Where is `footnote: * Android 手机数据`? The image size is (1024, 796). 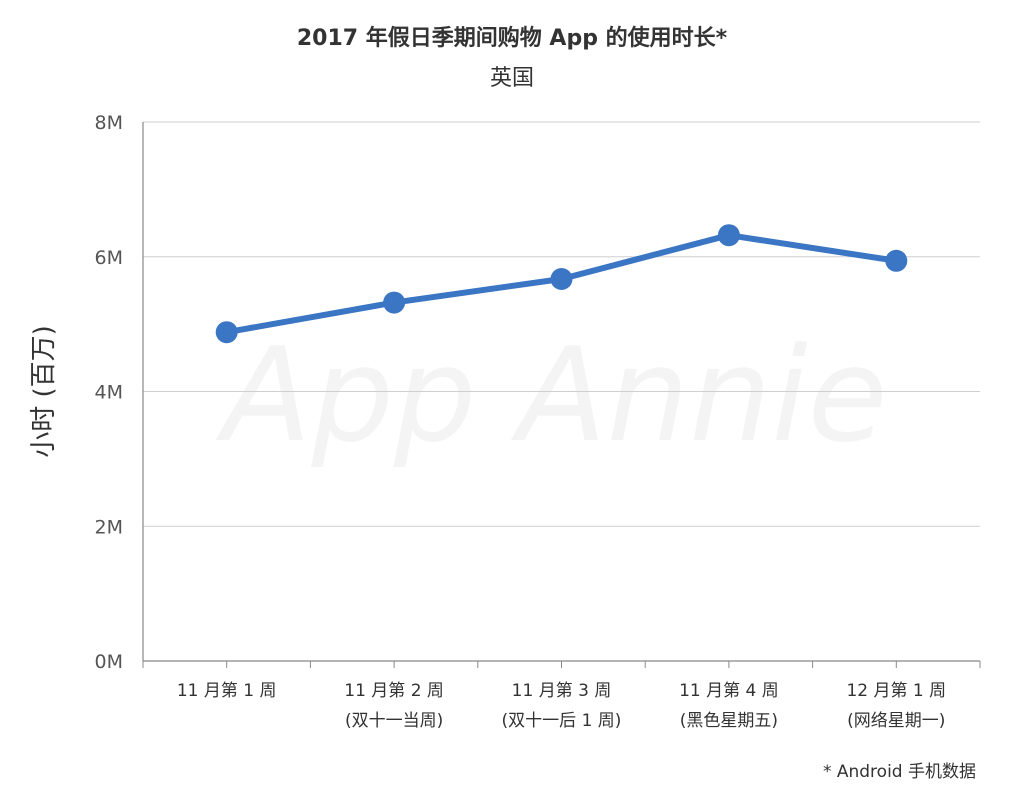
footnote: * Android 手机数据 is located at coordinates (899, 772).